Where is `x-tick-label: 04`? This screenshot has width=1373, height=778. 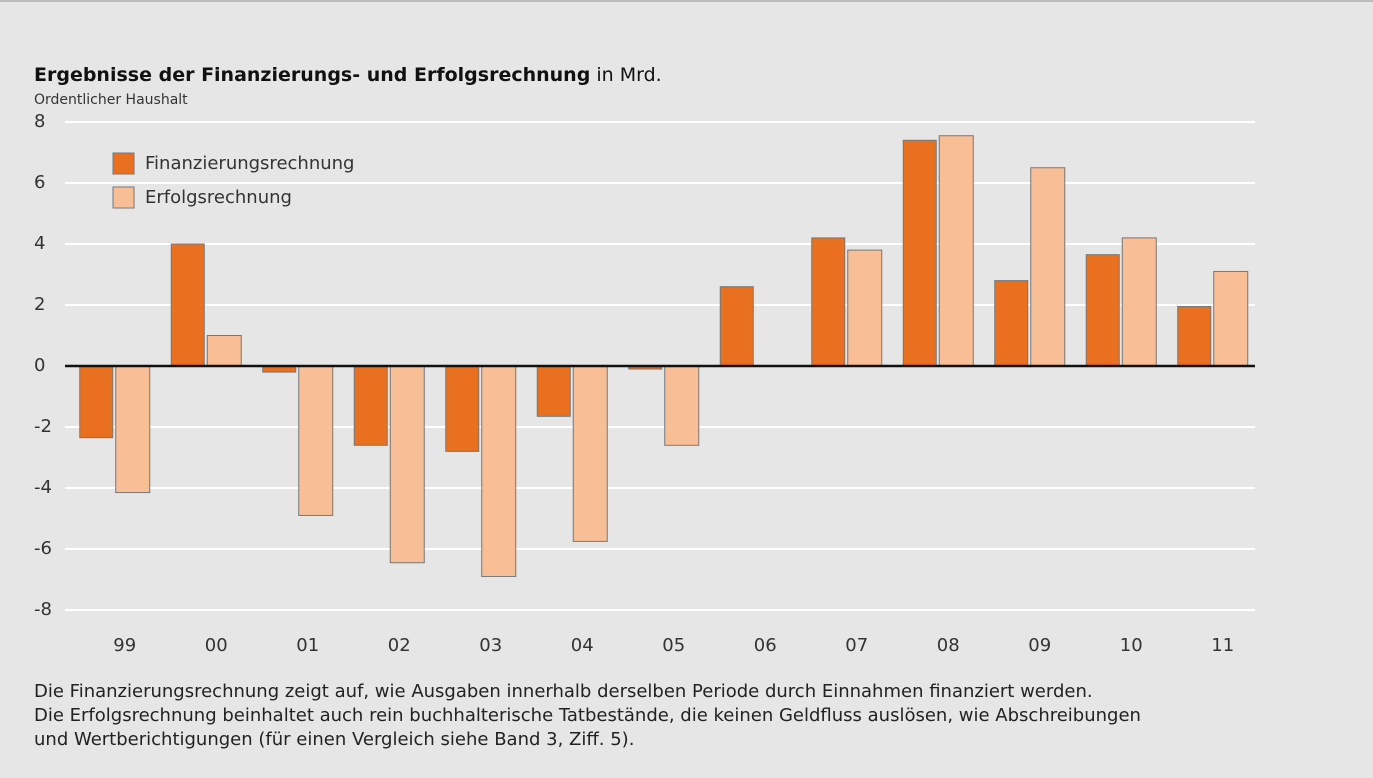
x-tick-label: 04 is located at coordinates (582, 645).